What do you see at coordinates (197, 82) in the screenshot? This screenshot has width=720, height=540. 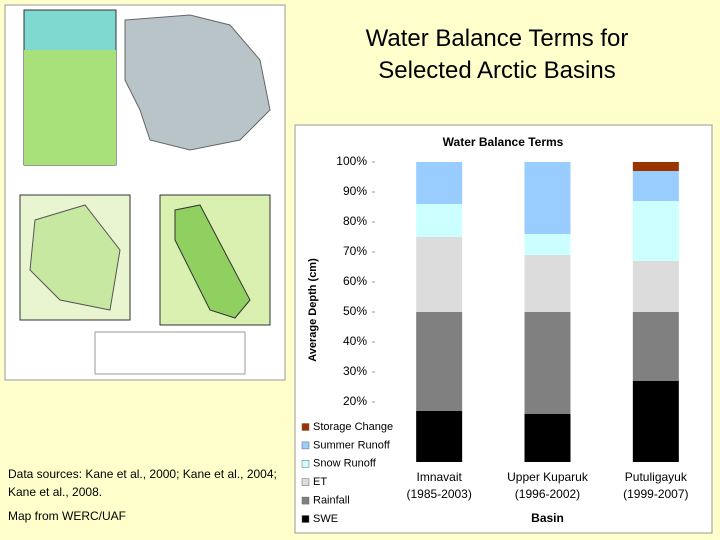 I see `map-alaska` at bounding box center [197, 82].